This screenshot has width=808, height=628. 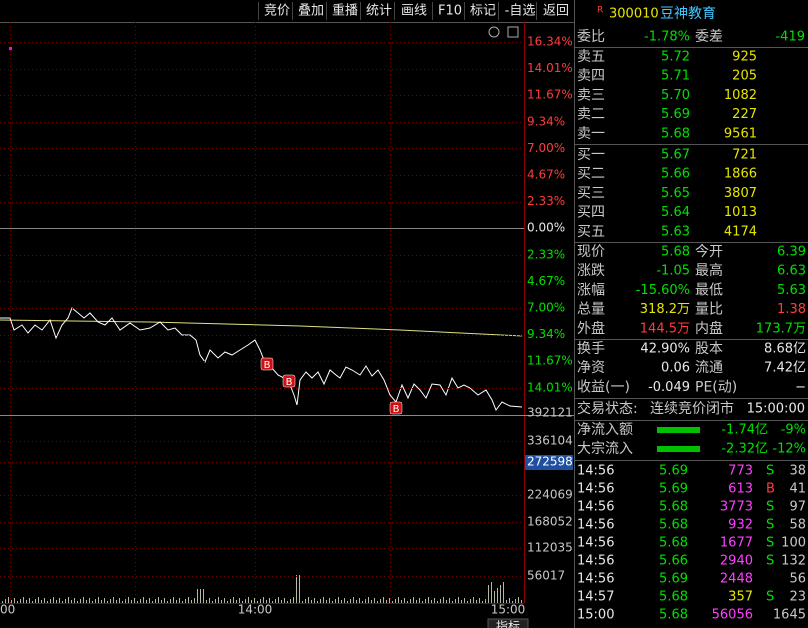 I want to click on stat-value: 173.7万, so click(x=781, y=328).